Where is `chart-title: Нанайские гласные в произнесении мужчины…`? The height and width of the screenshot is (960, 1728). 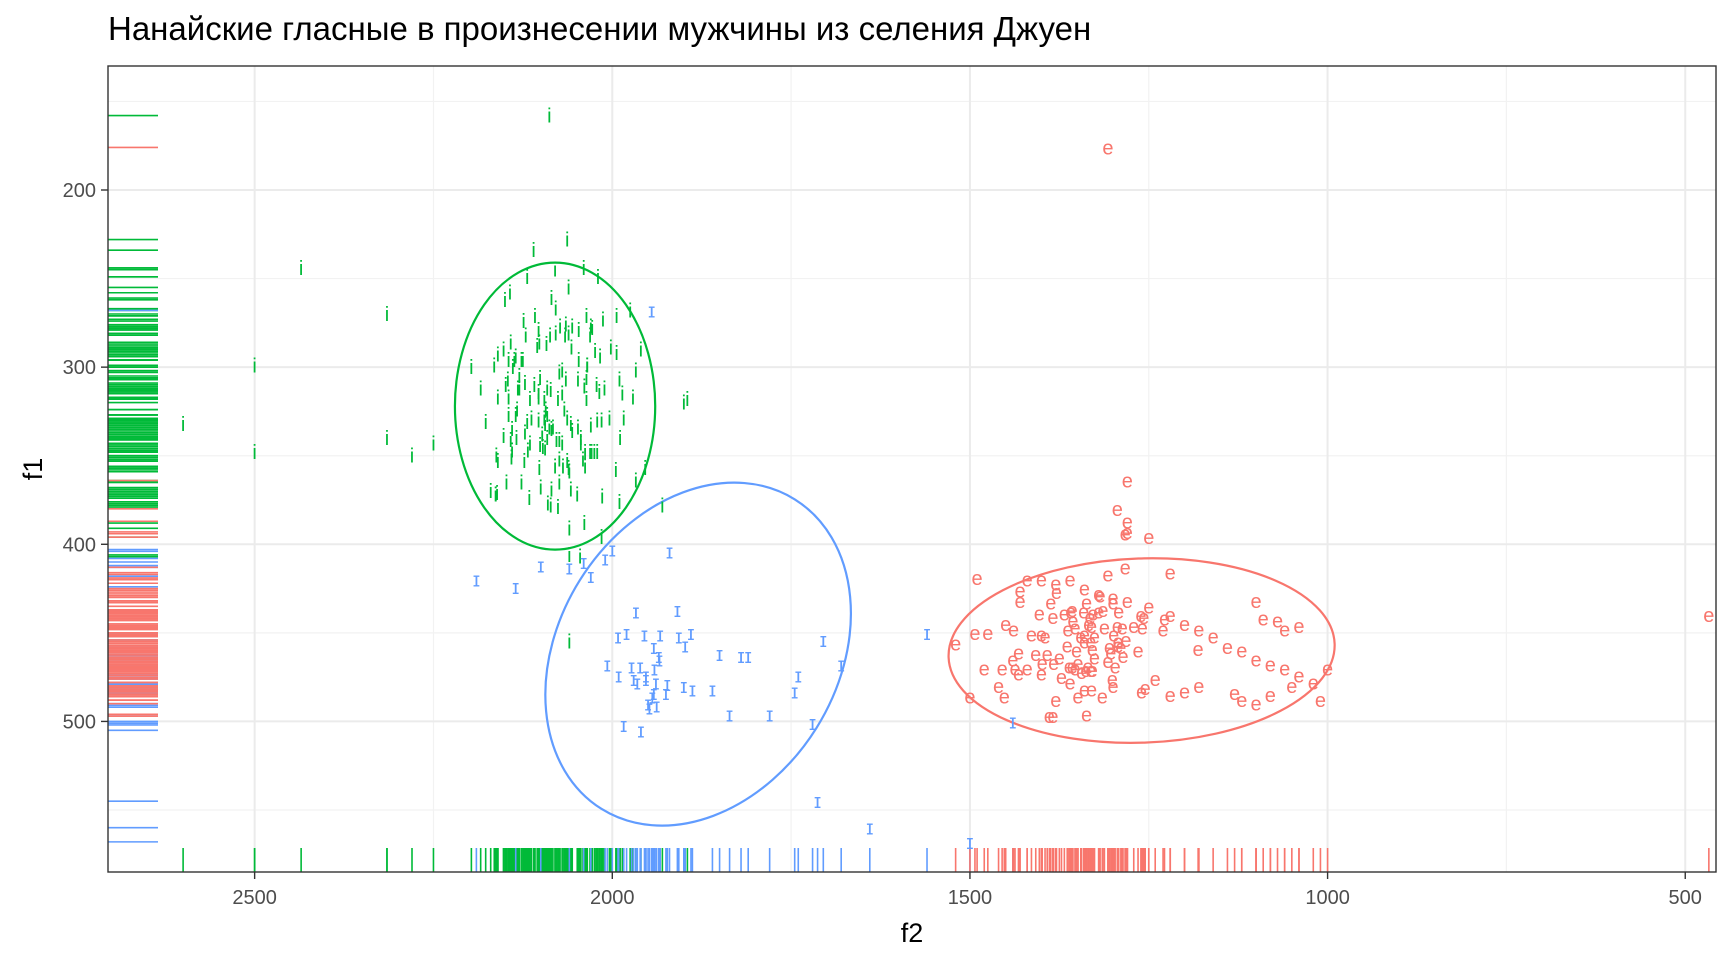 chart-title: Нанайские гласные в произнесении мужчины… is located at coordinates (600, 28).